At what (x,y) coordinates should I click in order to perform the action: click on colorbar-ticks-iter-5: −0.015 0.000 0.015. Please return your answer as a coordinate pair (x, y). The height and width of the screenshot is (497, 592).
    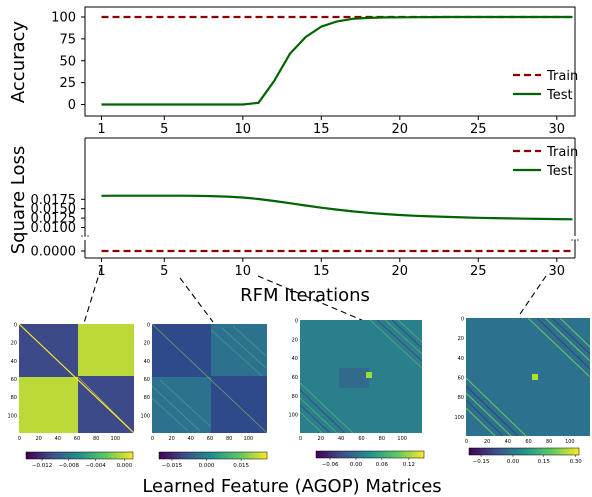
    Looking at the image, I should click on (205, 464).